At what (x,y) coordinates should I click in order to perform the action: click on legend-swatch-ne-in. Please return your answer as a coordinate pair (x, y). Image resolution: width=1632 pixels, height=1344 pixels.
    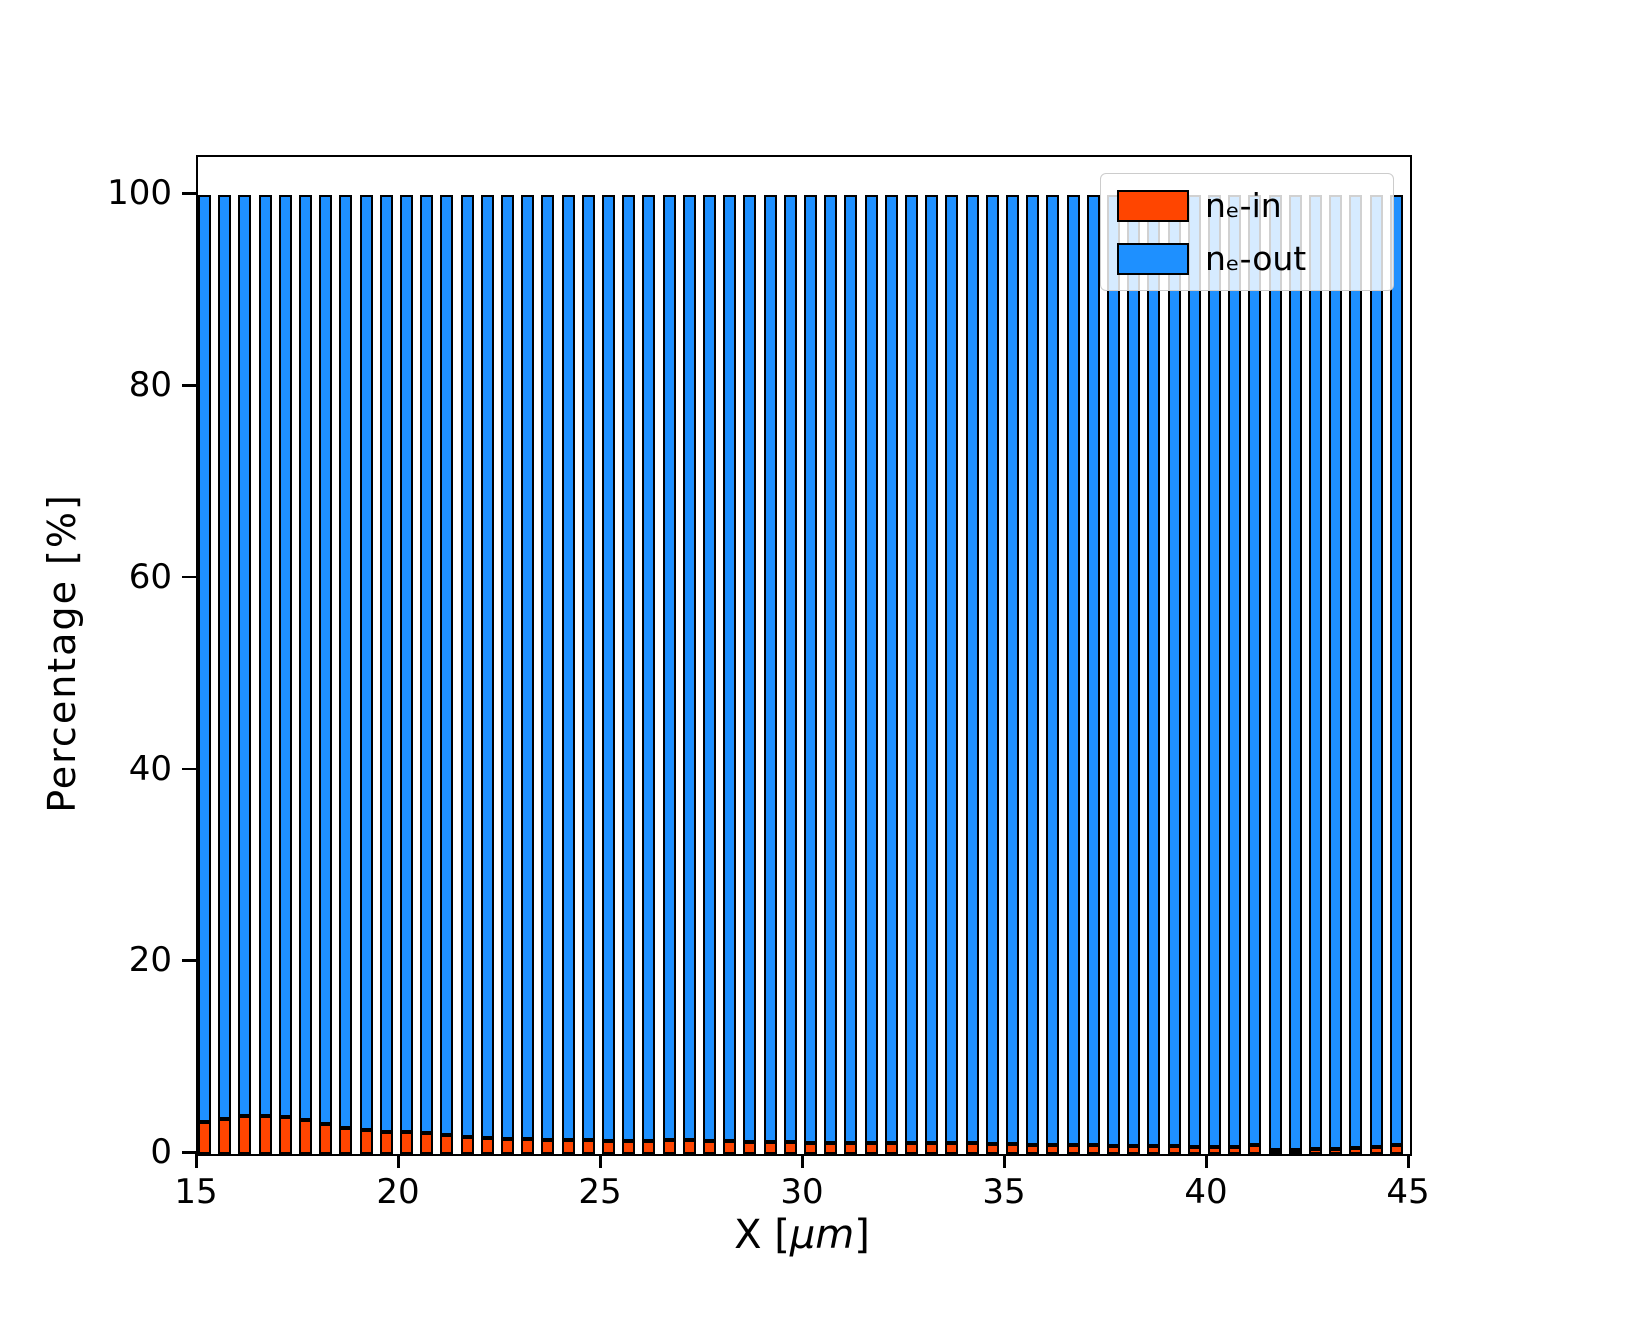
    Looking at the image, I should click on (1153, 205).